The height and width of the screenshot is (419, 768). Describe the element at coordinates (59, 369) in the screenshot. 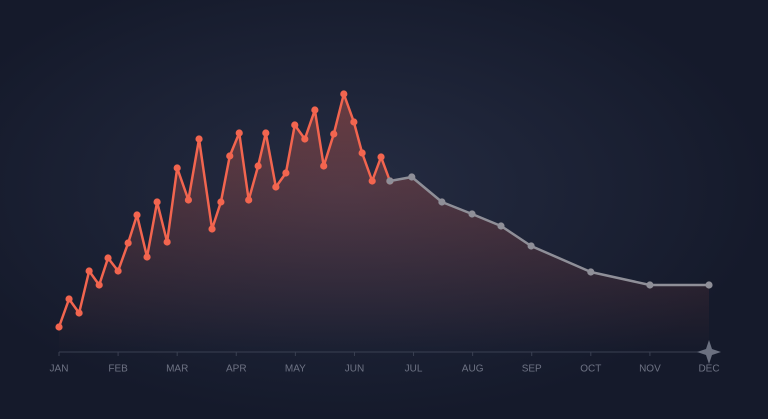

I see `x-tick-label: JAN` at that location.